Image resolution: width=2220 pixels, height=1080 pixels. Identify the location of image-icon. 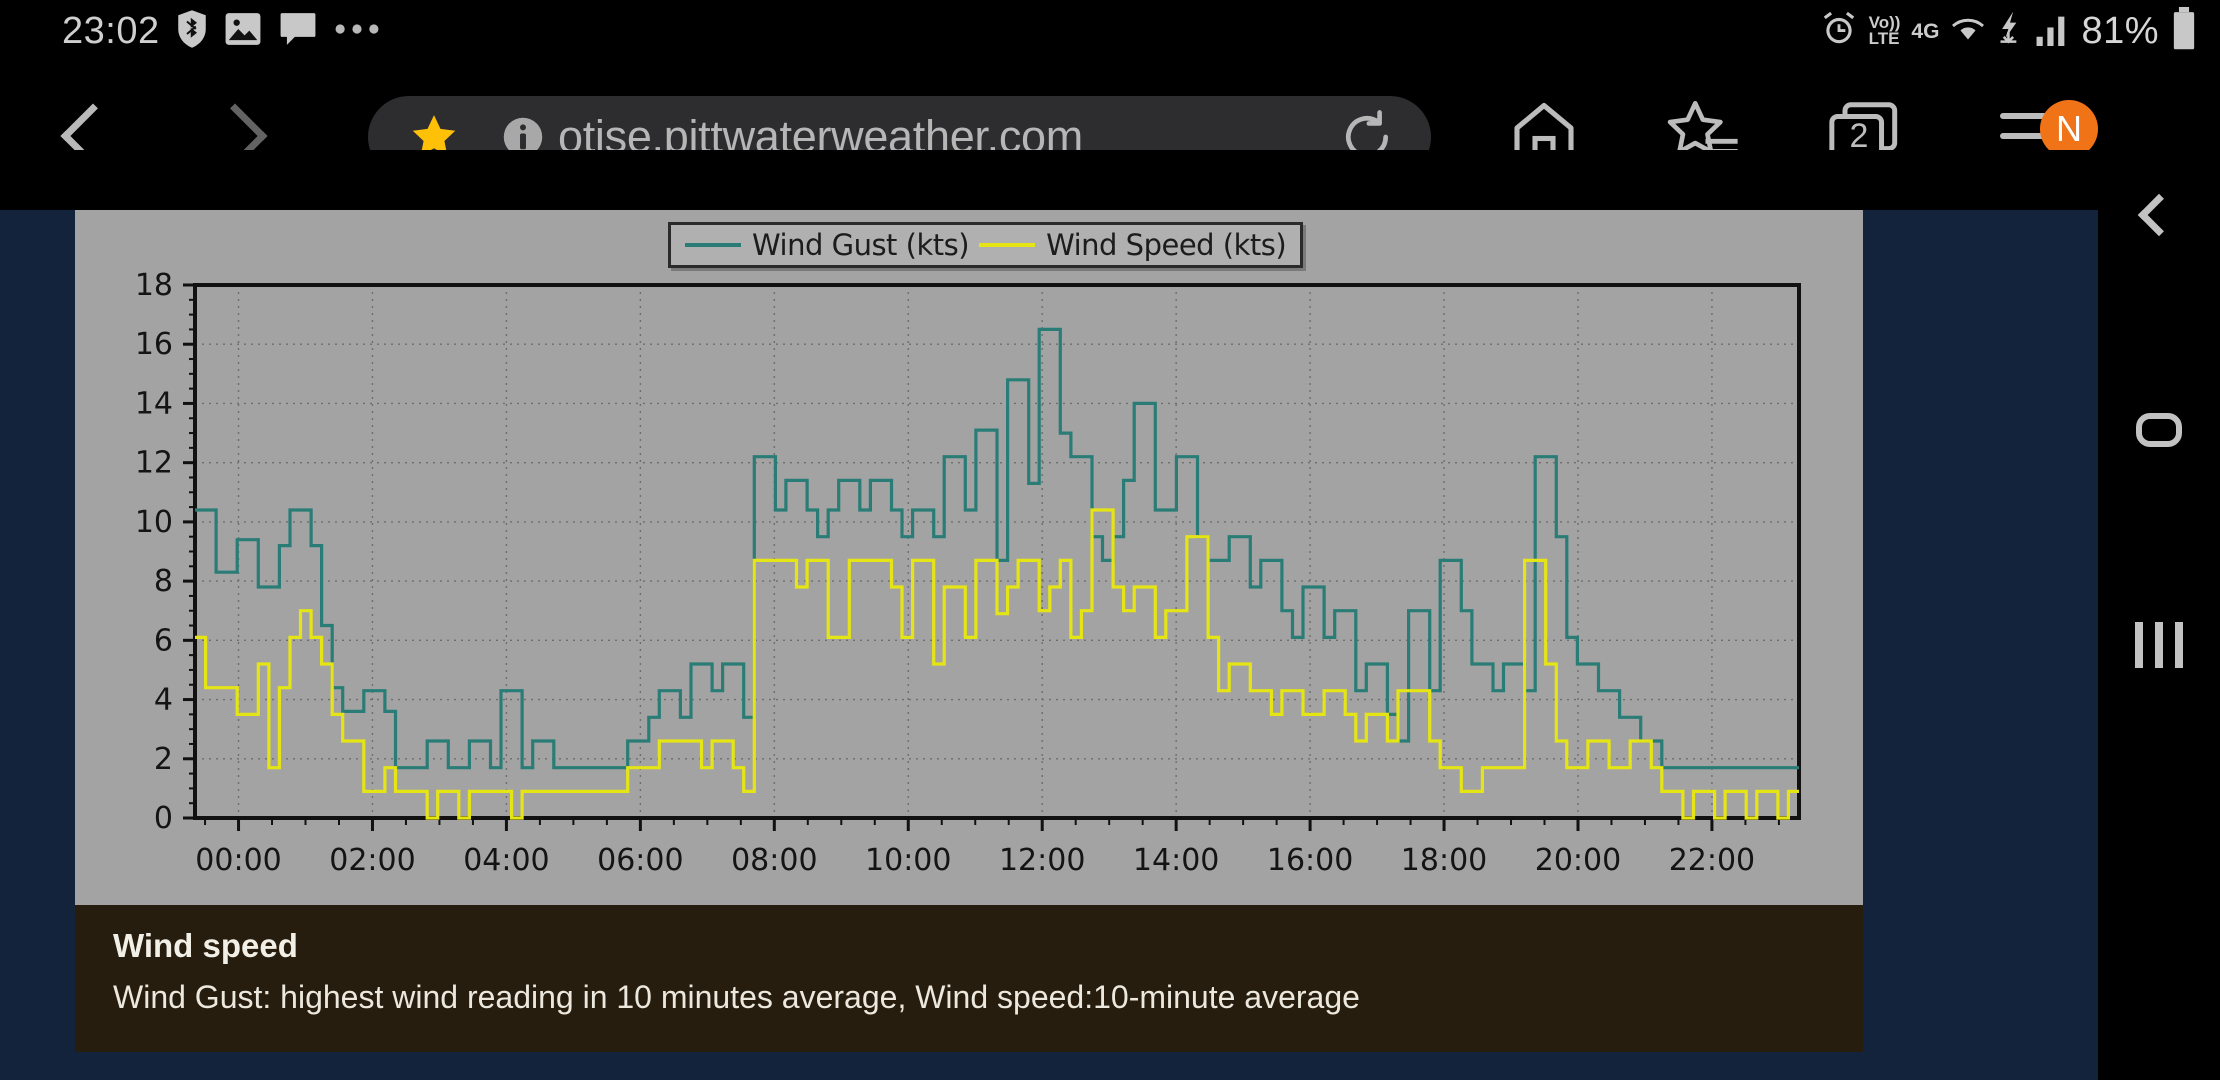
(243, 31).